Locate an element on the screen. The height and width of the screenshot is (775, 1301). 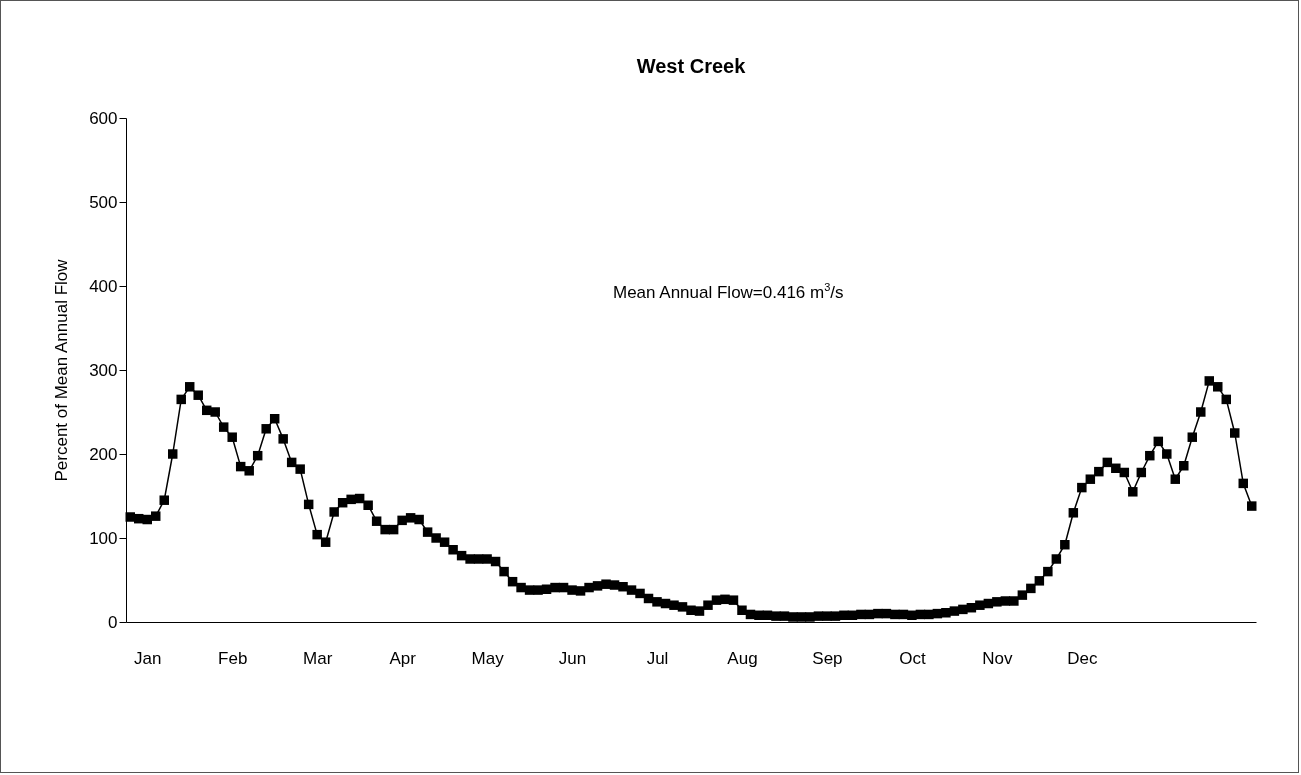
x-tick-label: Jun is located at coordinates (572, 658).